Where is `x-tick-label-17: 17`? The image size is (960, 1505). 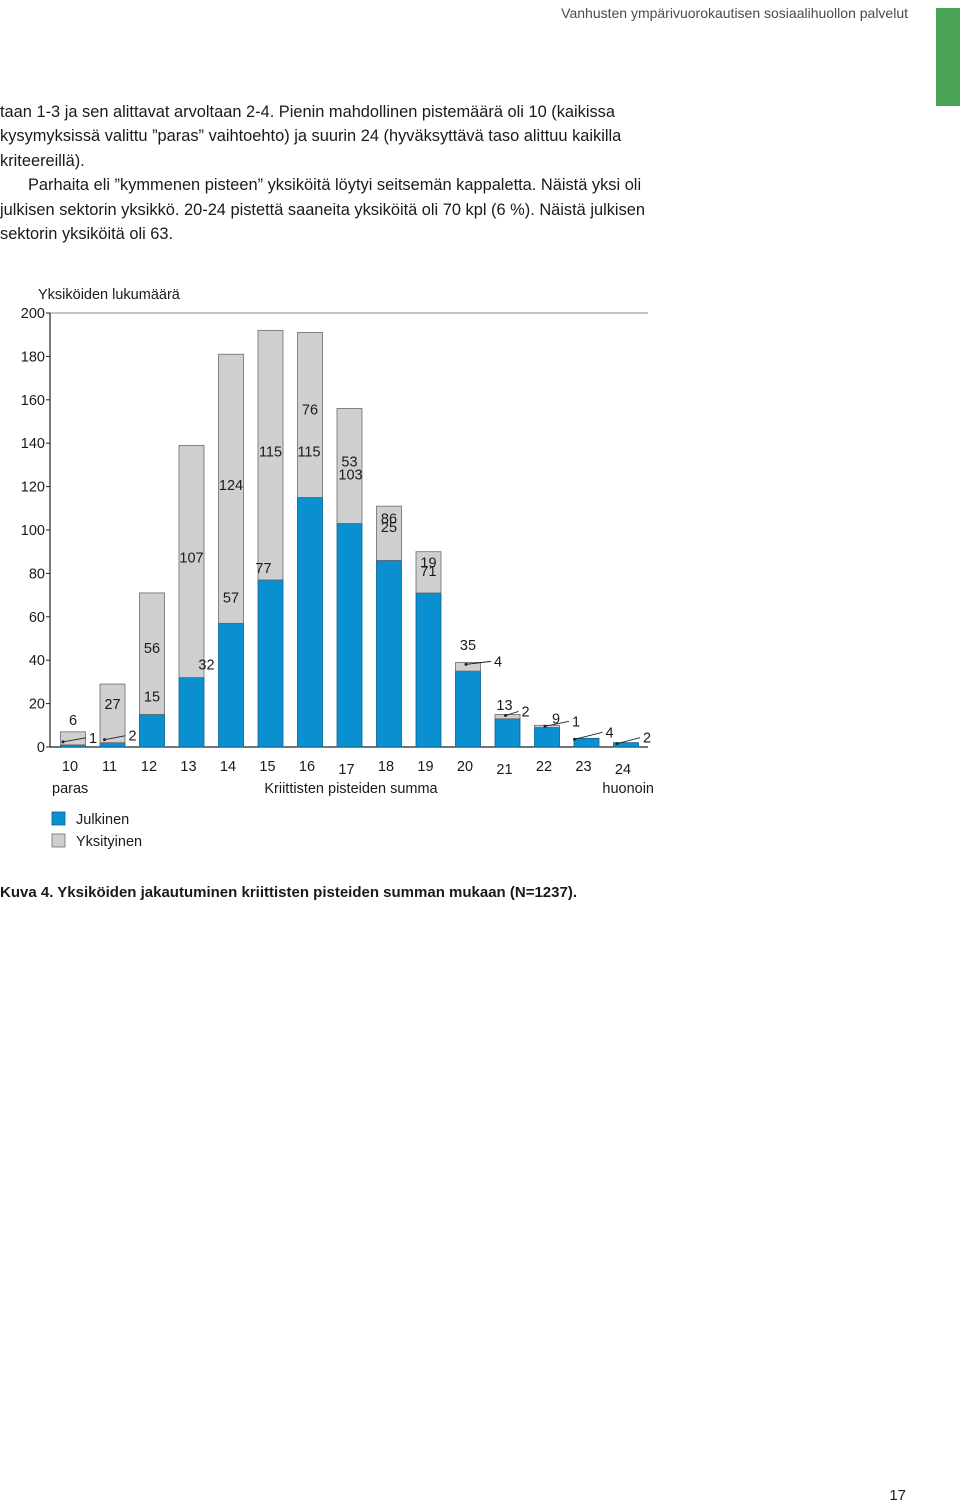
x-tick-label-17: 17 is located at coordinates (346, 770).